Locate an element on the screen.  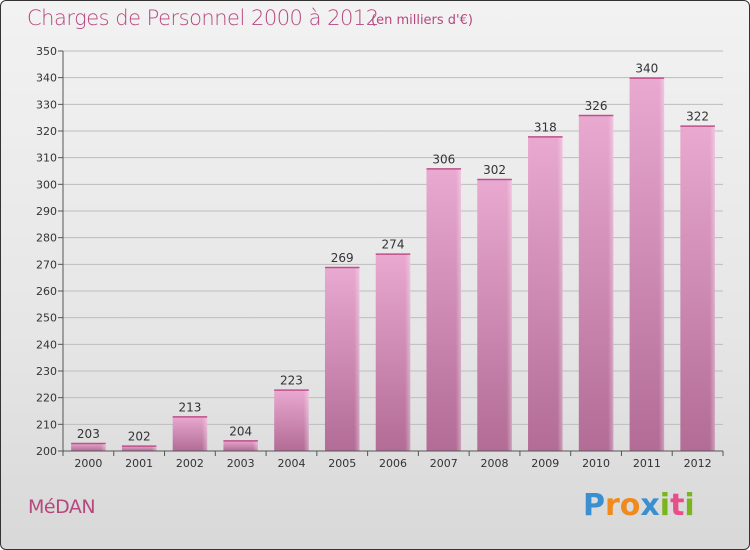
x-tick-label-2008: 2008 is located at coordinates (495, 463).